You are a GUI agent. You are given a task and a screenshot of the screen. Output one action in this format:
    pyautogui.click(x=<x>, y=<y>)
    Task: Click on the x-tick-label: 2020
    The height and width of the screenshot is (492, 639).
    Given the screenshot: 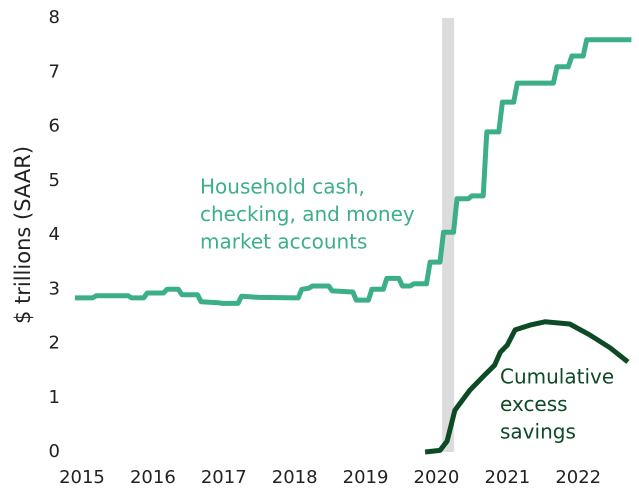 What is the action you would take?
    pyautogui.click(x=437, y=477)
    